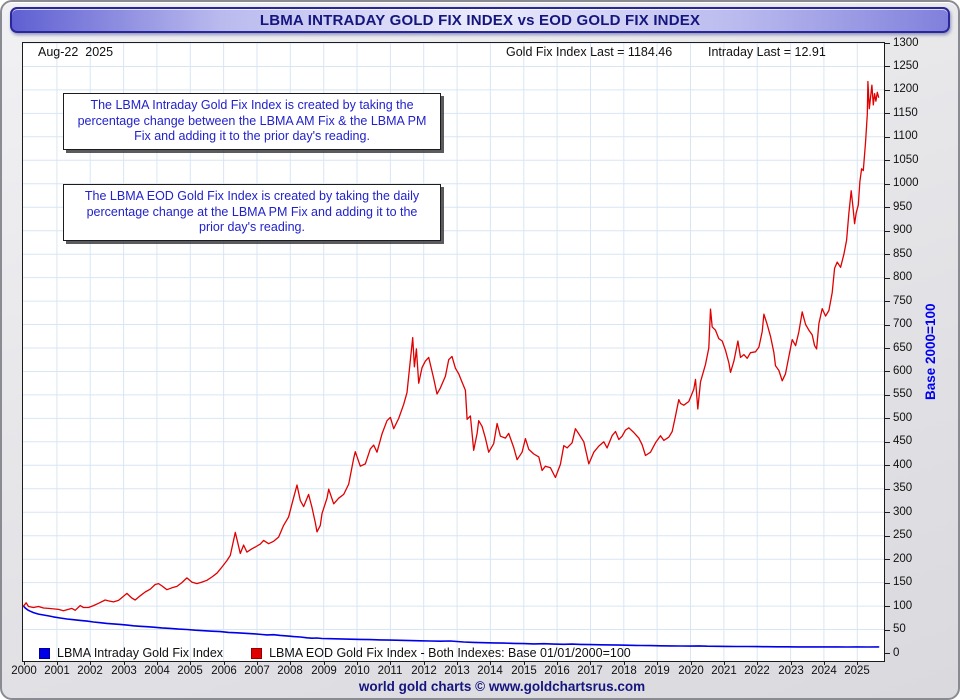  What do you see at coordinates (906, 160) in the screenshot?
I see `y-tick-label: 1050` at bounding box center [906, 160].